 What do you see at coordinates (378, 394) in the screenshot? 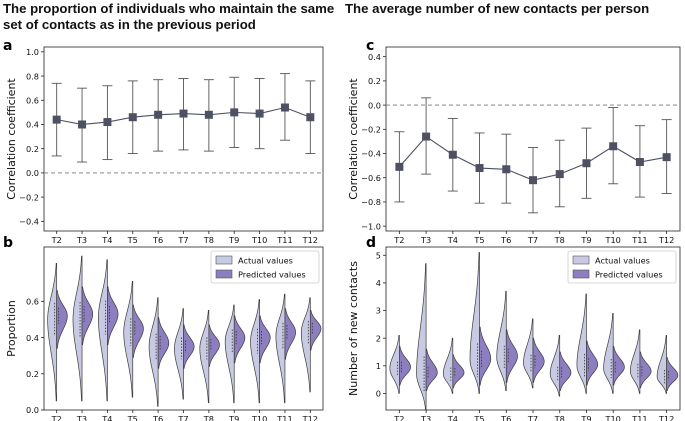
I see `d-ytick-label: 0` at bounding box center [378, 394].